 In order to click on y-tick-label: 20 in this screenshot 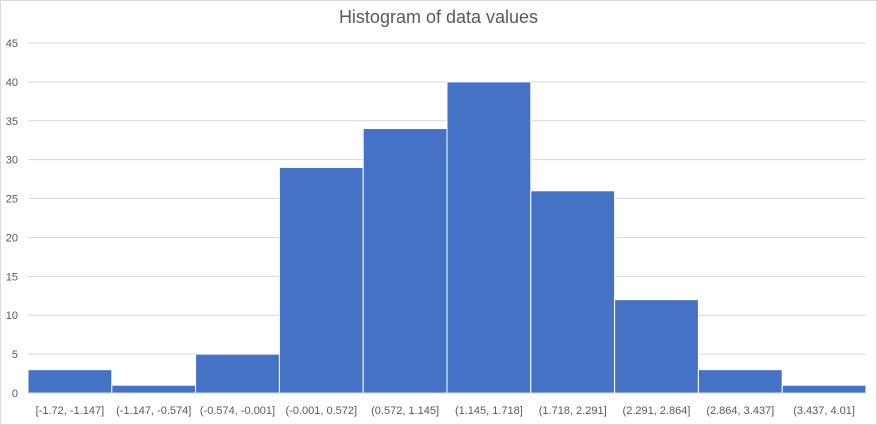, I will do `click(12, 238)`.